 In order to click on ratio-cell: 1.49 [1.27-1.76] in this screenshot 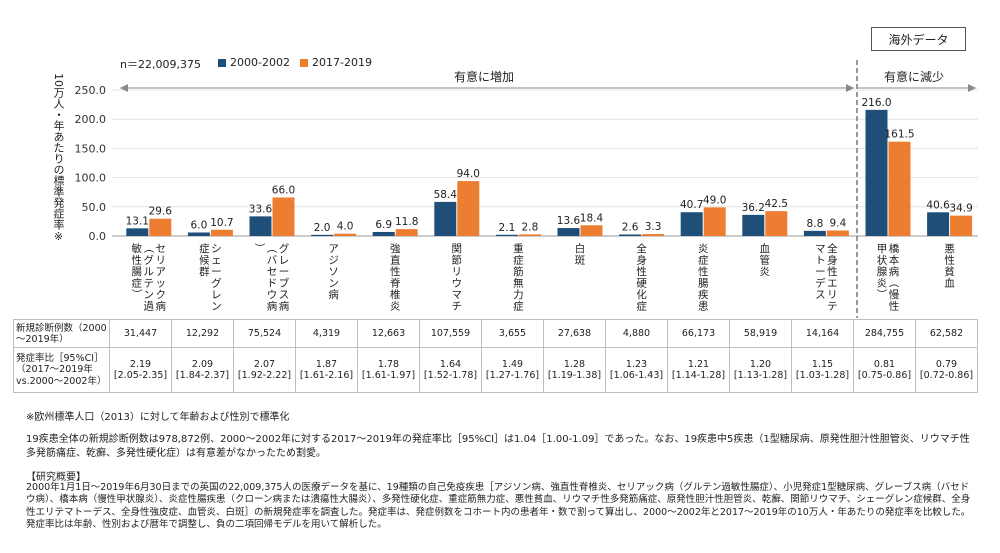, I will do `click(512, 370)`.